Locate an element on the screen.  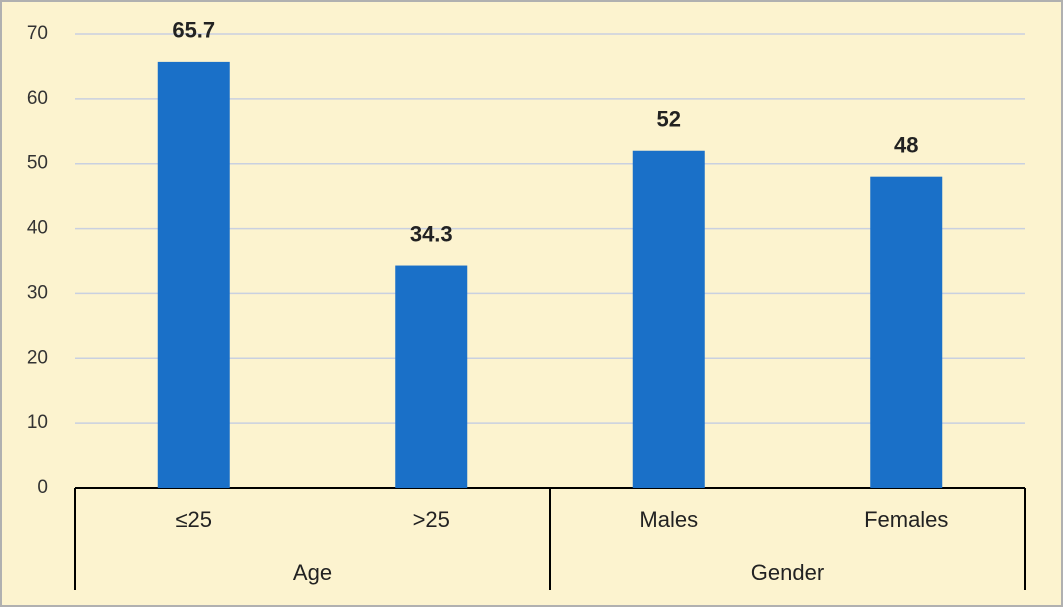
x-tick-label: Males is located at coordinates (668, 519).